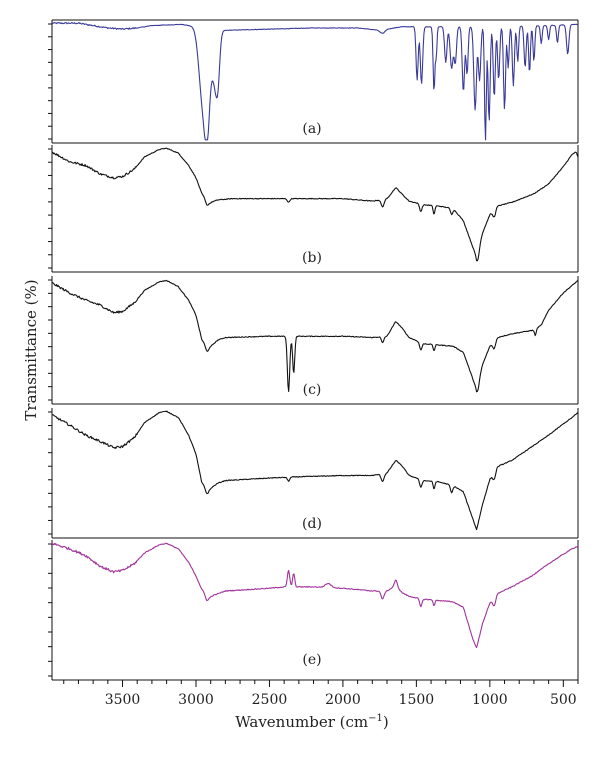  I want to click on x-axis-label-sup: −1, so click(375, 718).